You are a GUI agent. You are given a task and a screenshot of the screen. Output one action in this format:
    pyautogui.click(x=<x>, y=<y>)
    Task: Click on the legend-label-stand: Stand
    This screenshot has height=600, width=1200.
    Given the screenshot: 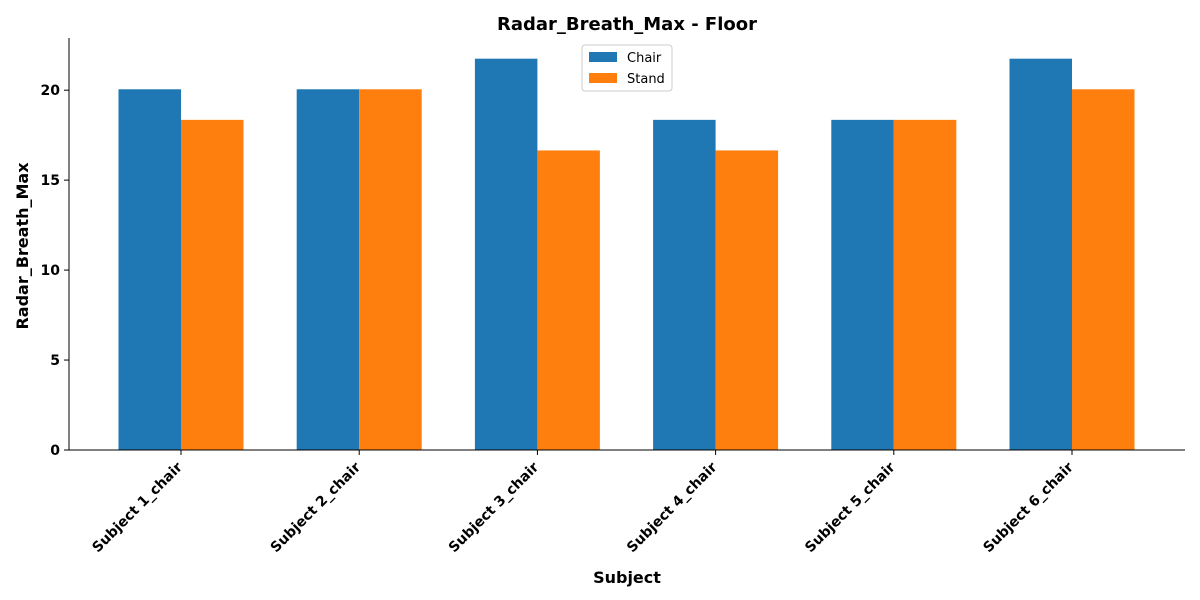 What is the action you would take?
    pyautogui.click(x=646, y=79)
    